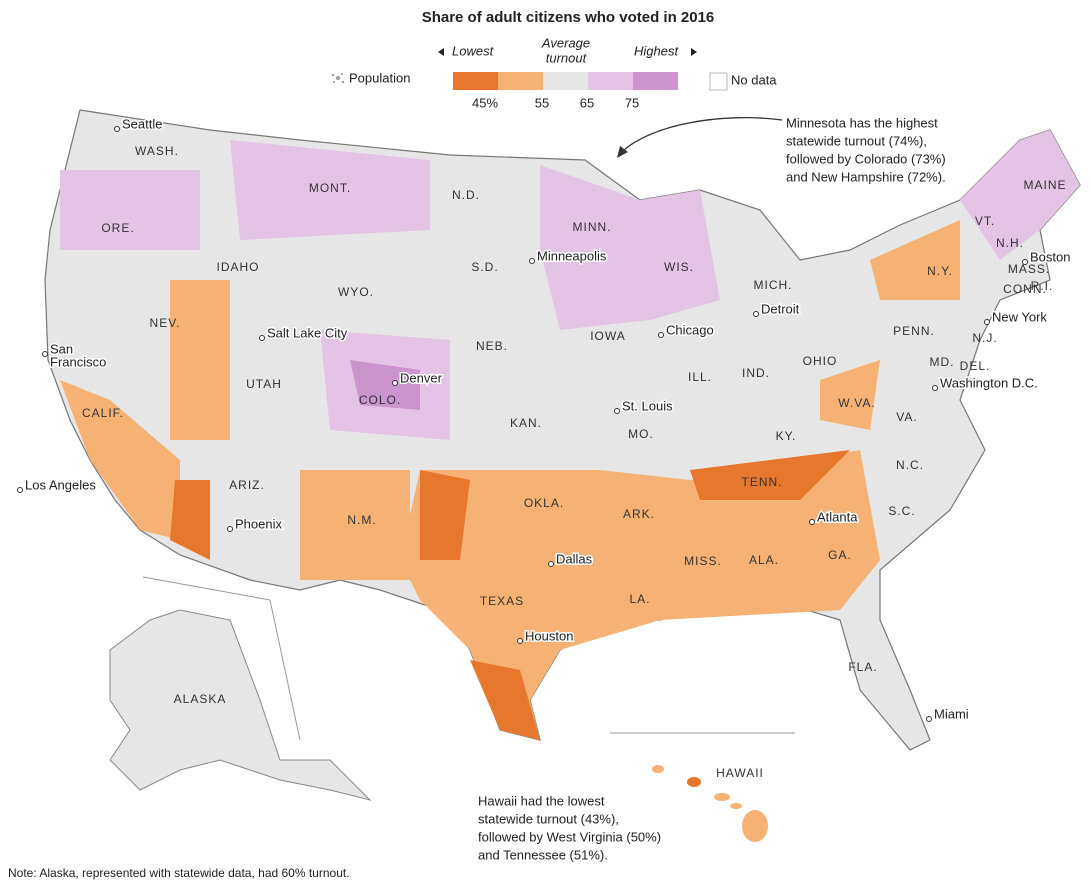  Describe the element at coordinates (754, 79) in the screenshot. I see `legend-no-data: No data` at that location.